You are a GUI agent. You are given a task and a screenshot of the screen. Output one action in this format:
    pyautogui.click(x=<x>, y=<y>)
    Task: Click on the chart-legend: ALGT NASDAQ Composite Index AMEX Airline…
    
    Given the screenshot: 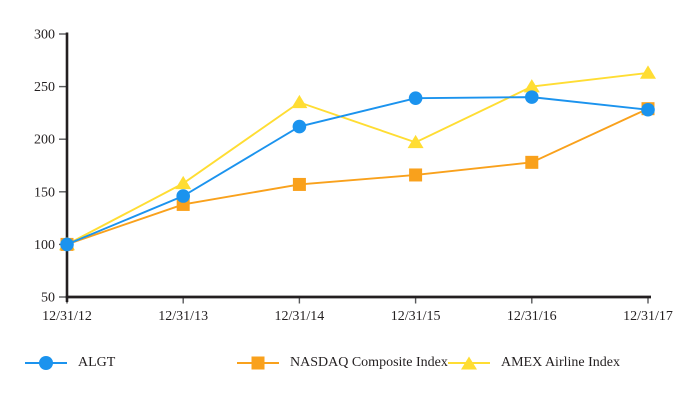 What is the action you would take?
    pyautogui.click(x=341, y=364)
    